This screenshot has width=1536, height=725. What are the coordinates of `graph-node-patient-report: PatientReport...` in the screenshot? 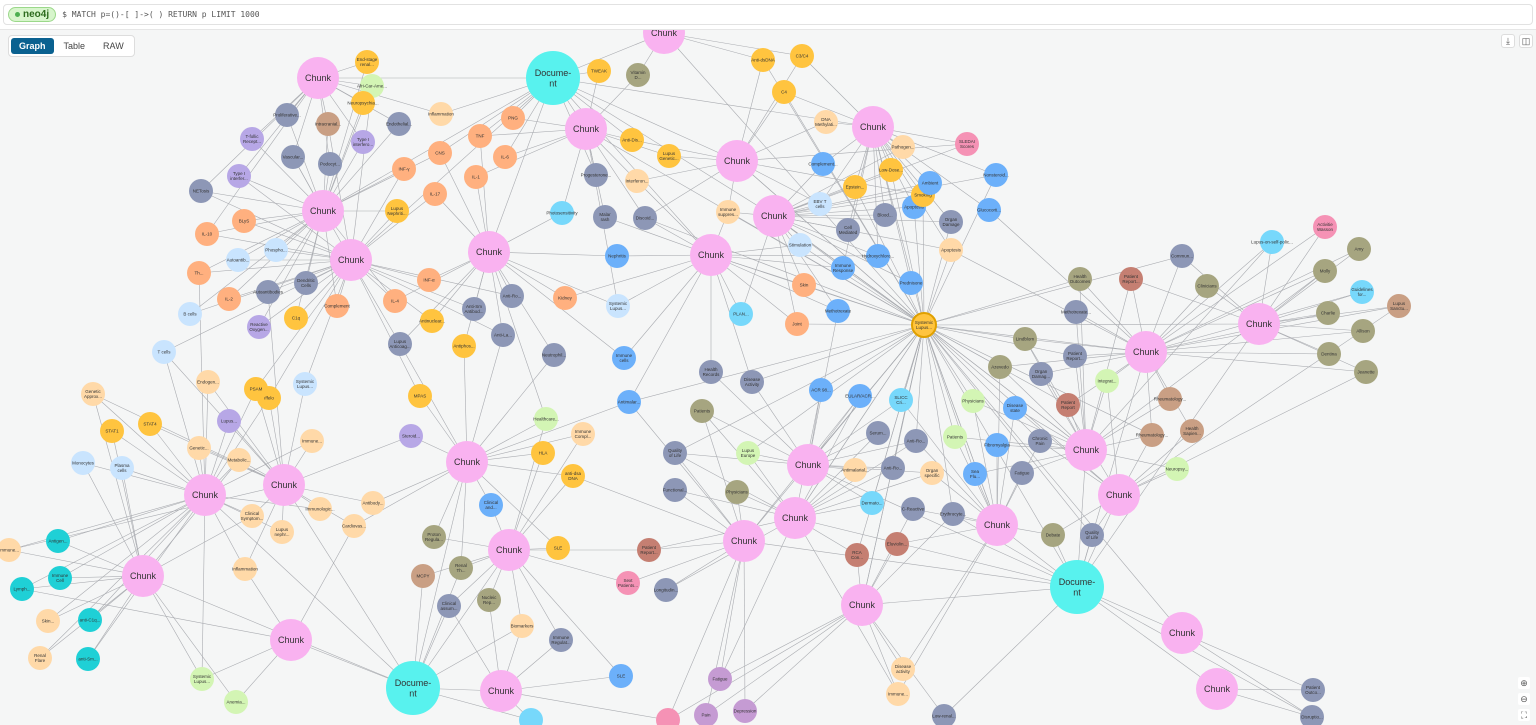 It's located at (649, 550).